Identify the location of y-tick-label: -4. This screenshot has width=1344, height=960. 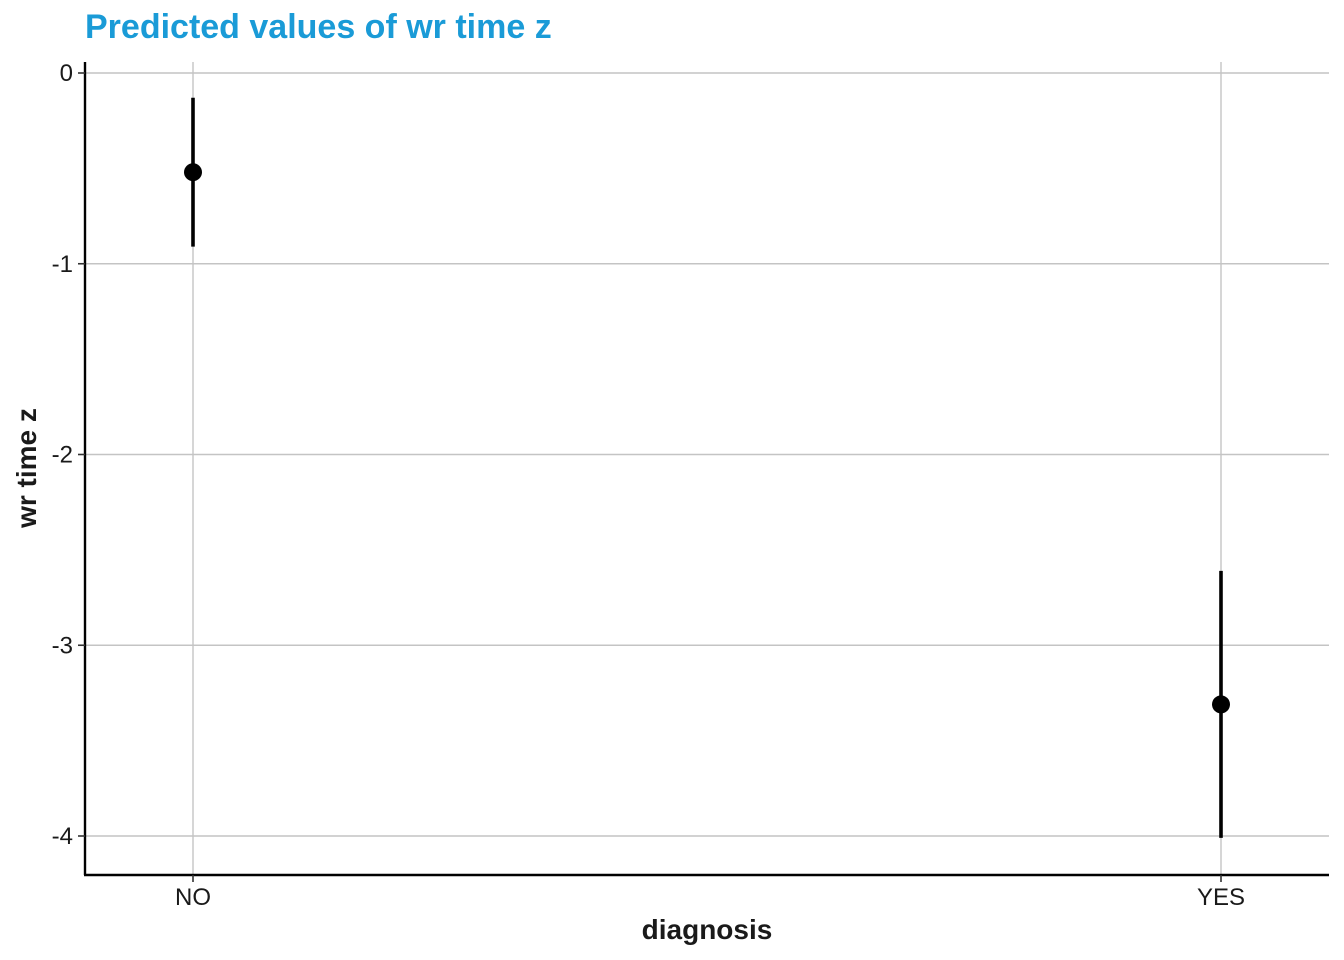
(62, 836).